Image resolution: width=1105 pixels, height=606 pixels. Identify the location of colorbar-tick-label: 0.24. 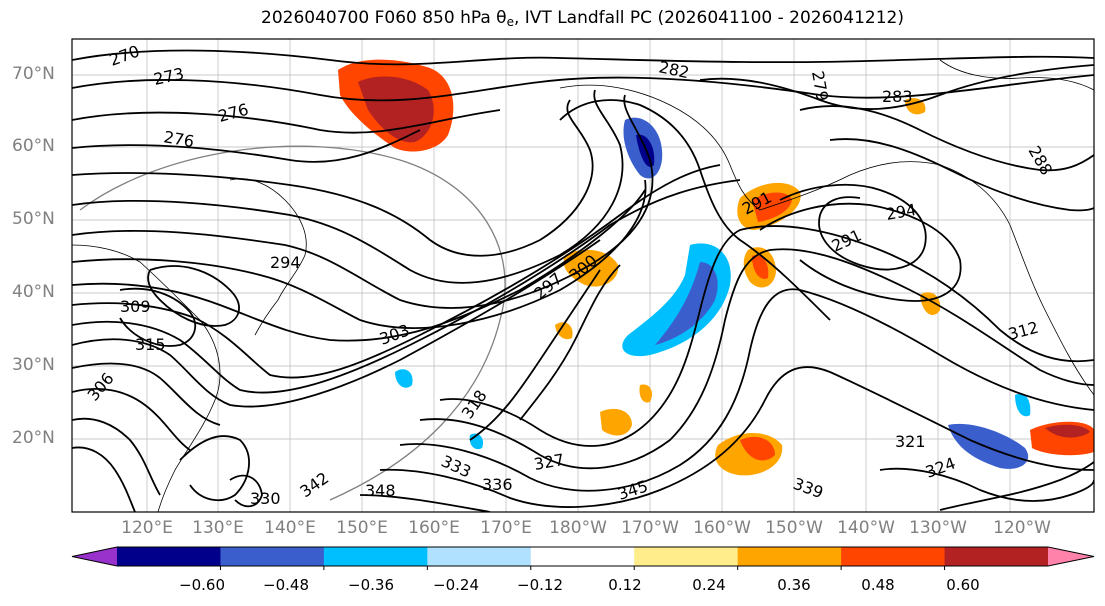
(709, 585).